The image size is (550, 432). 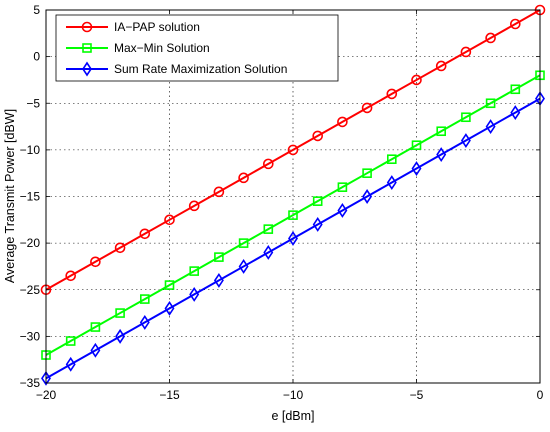 I want to click on legend-item: Sum Rate Maximization Solution, so click(x=176, y=69).